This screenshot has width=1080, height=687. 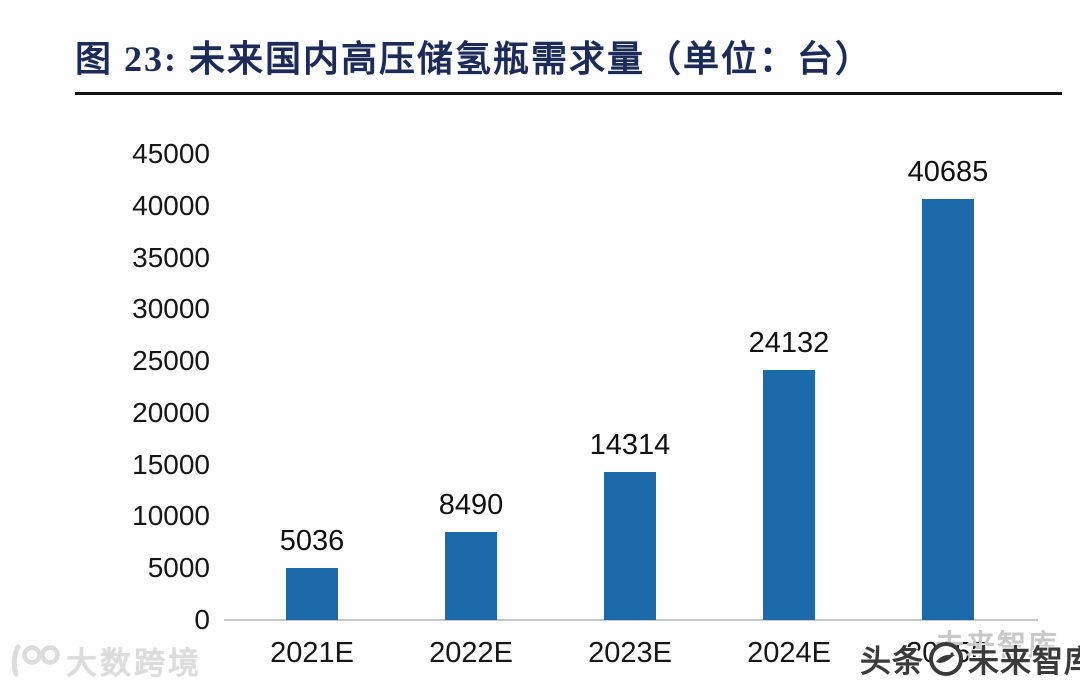 What do you see at coordinates (946, 658) in the screenshot?
I see `bird-logo-icon` at bounding box center [946, 658].